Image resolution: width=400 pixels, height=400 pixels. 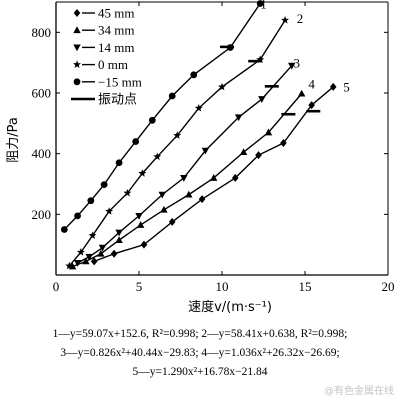 I want to click on x-tick-label: 0, so click(x=56, y=286).